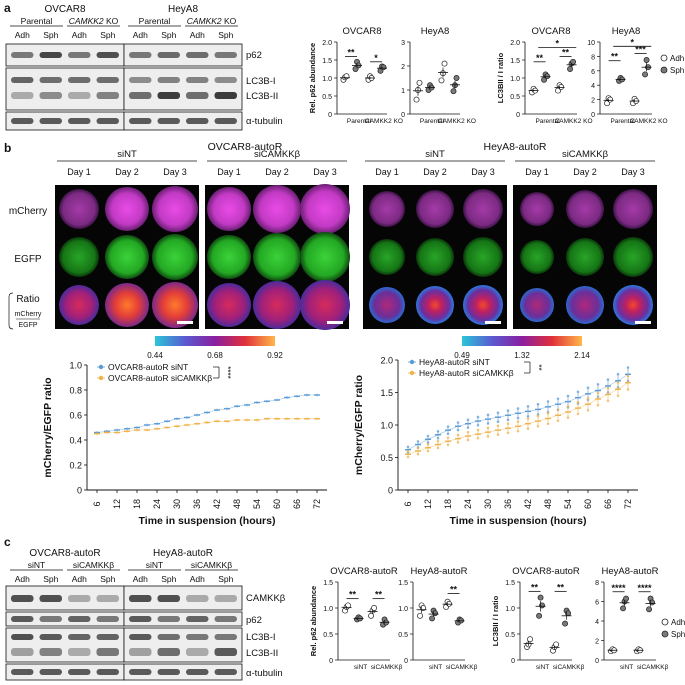  I want to click on blot-band-label: LC3B-II, so click(262, 96).